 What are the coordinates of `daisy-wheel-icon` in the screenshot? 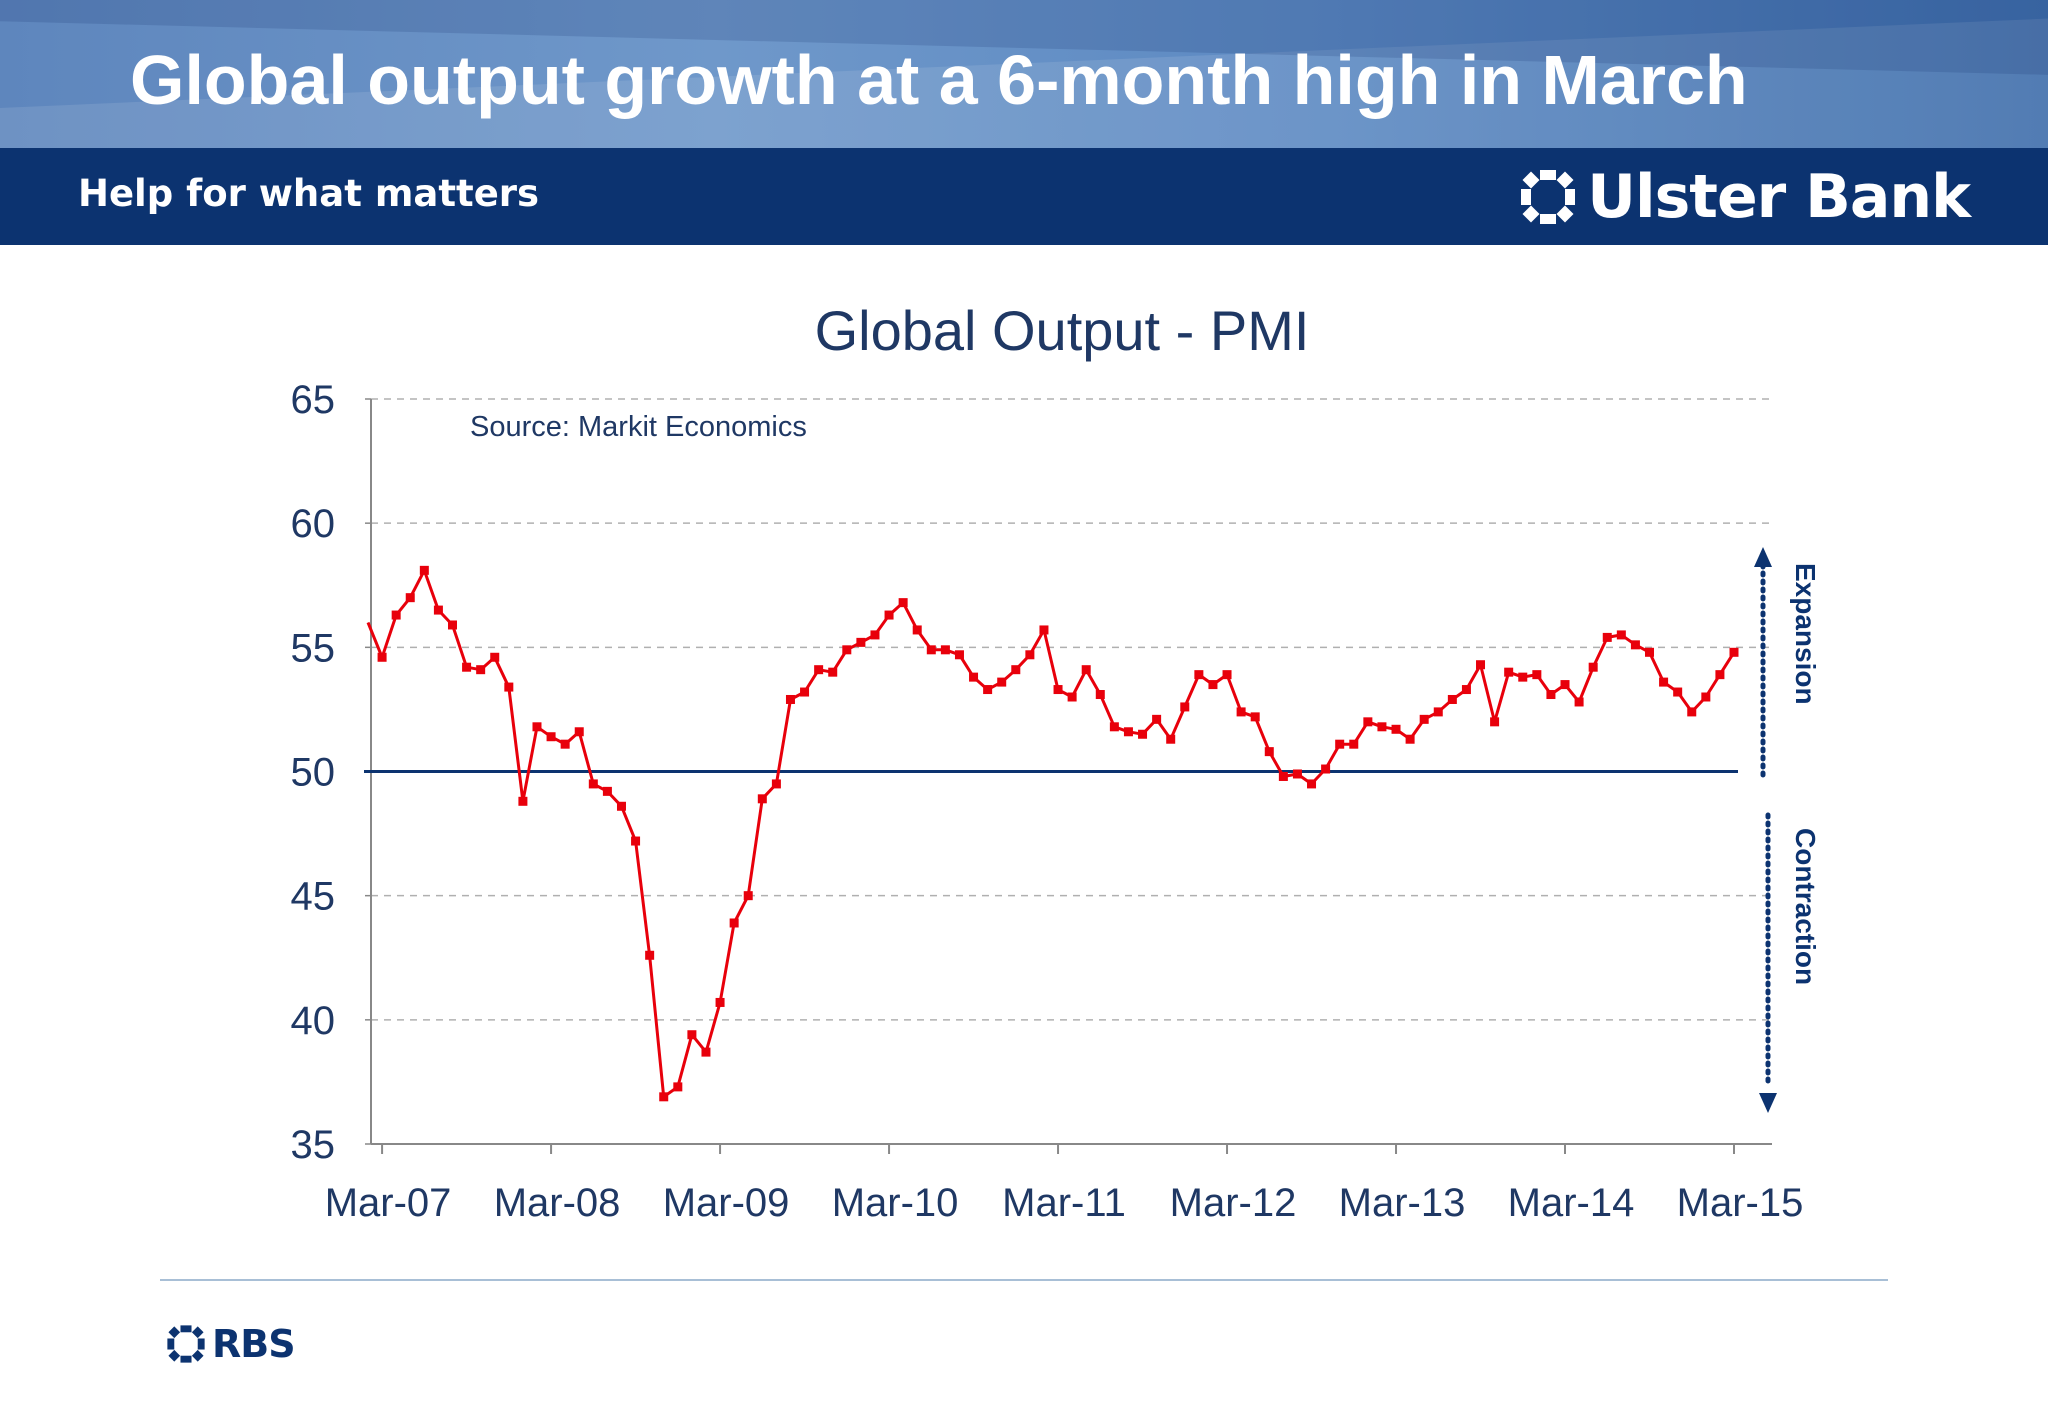 It's located at (1548, 197).